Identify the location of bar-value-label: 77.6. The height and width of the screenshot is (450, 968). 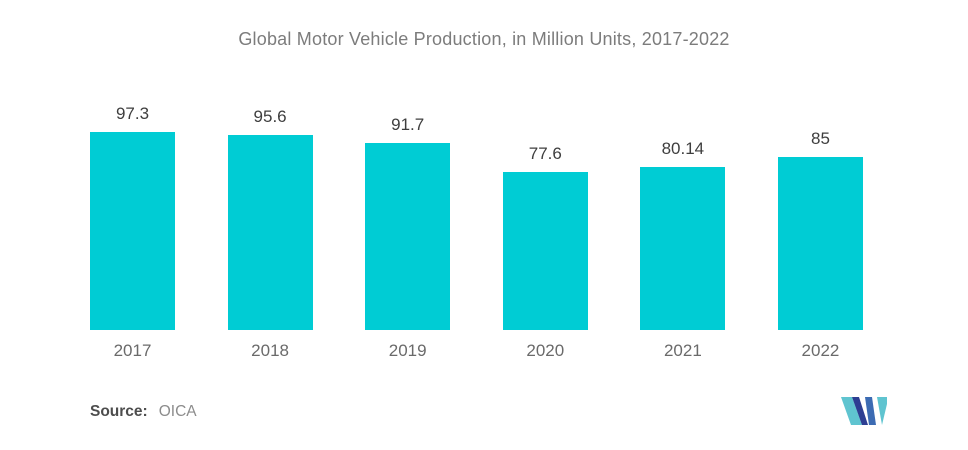
(545, 154).